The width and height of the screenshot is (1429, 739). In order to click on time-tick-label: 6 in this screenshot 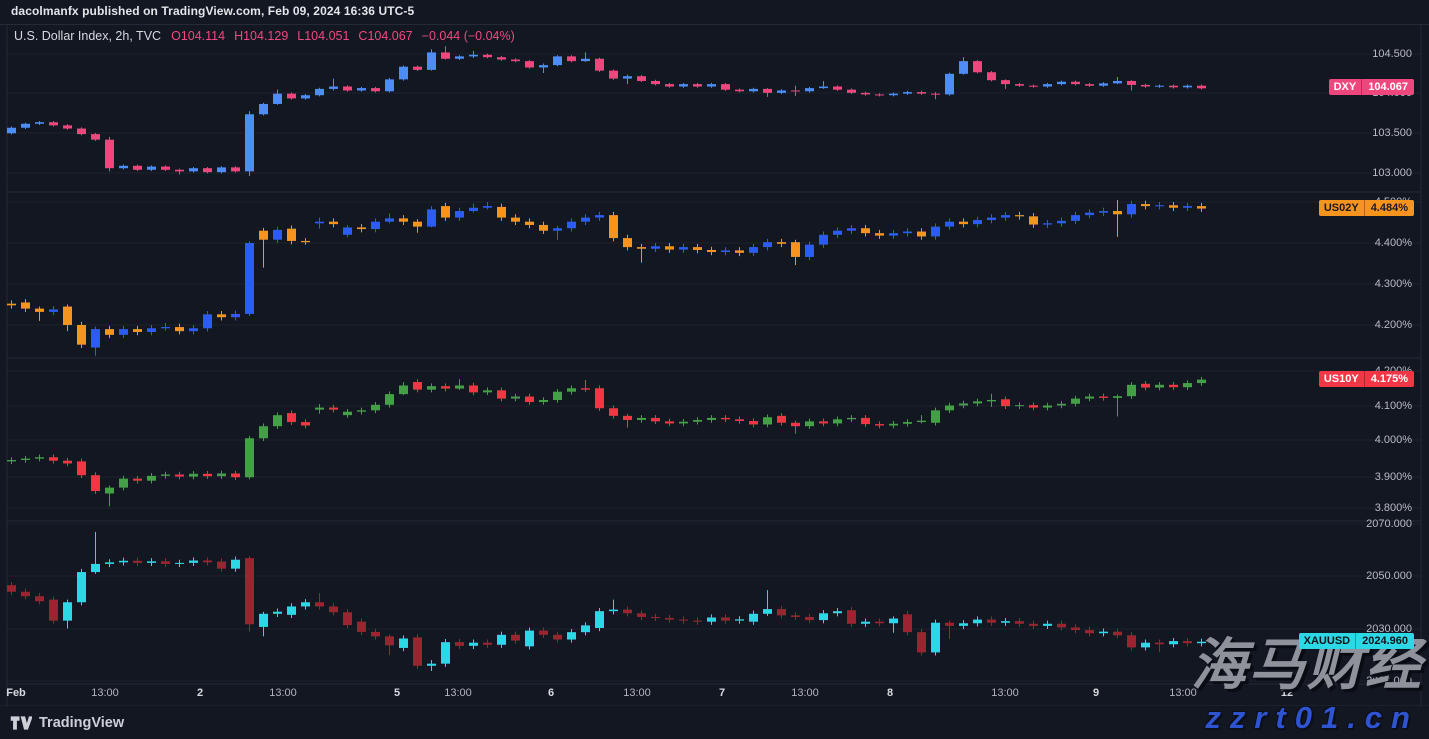, I will do `click(551, 693)`.